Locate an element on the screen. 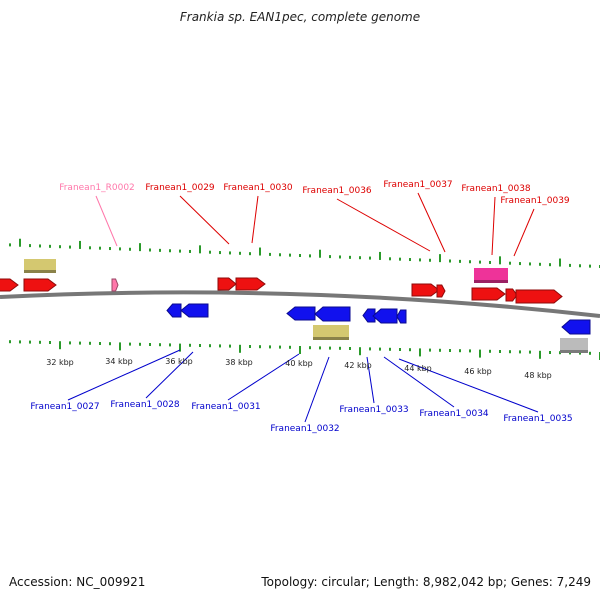  gene-label: Franean1_0034 is located at coordinates (454, 414).